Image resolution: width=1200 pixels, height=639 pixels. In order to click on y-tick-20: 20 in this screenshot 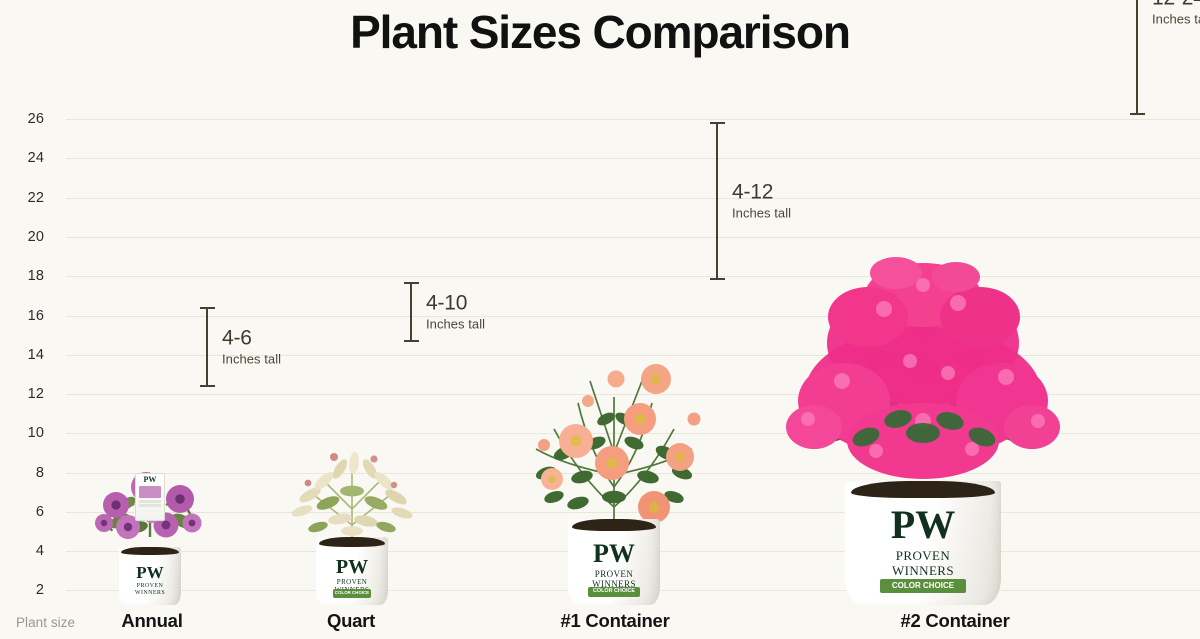, I will do `click(35, 236)`.